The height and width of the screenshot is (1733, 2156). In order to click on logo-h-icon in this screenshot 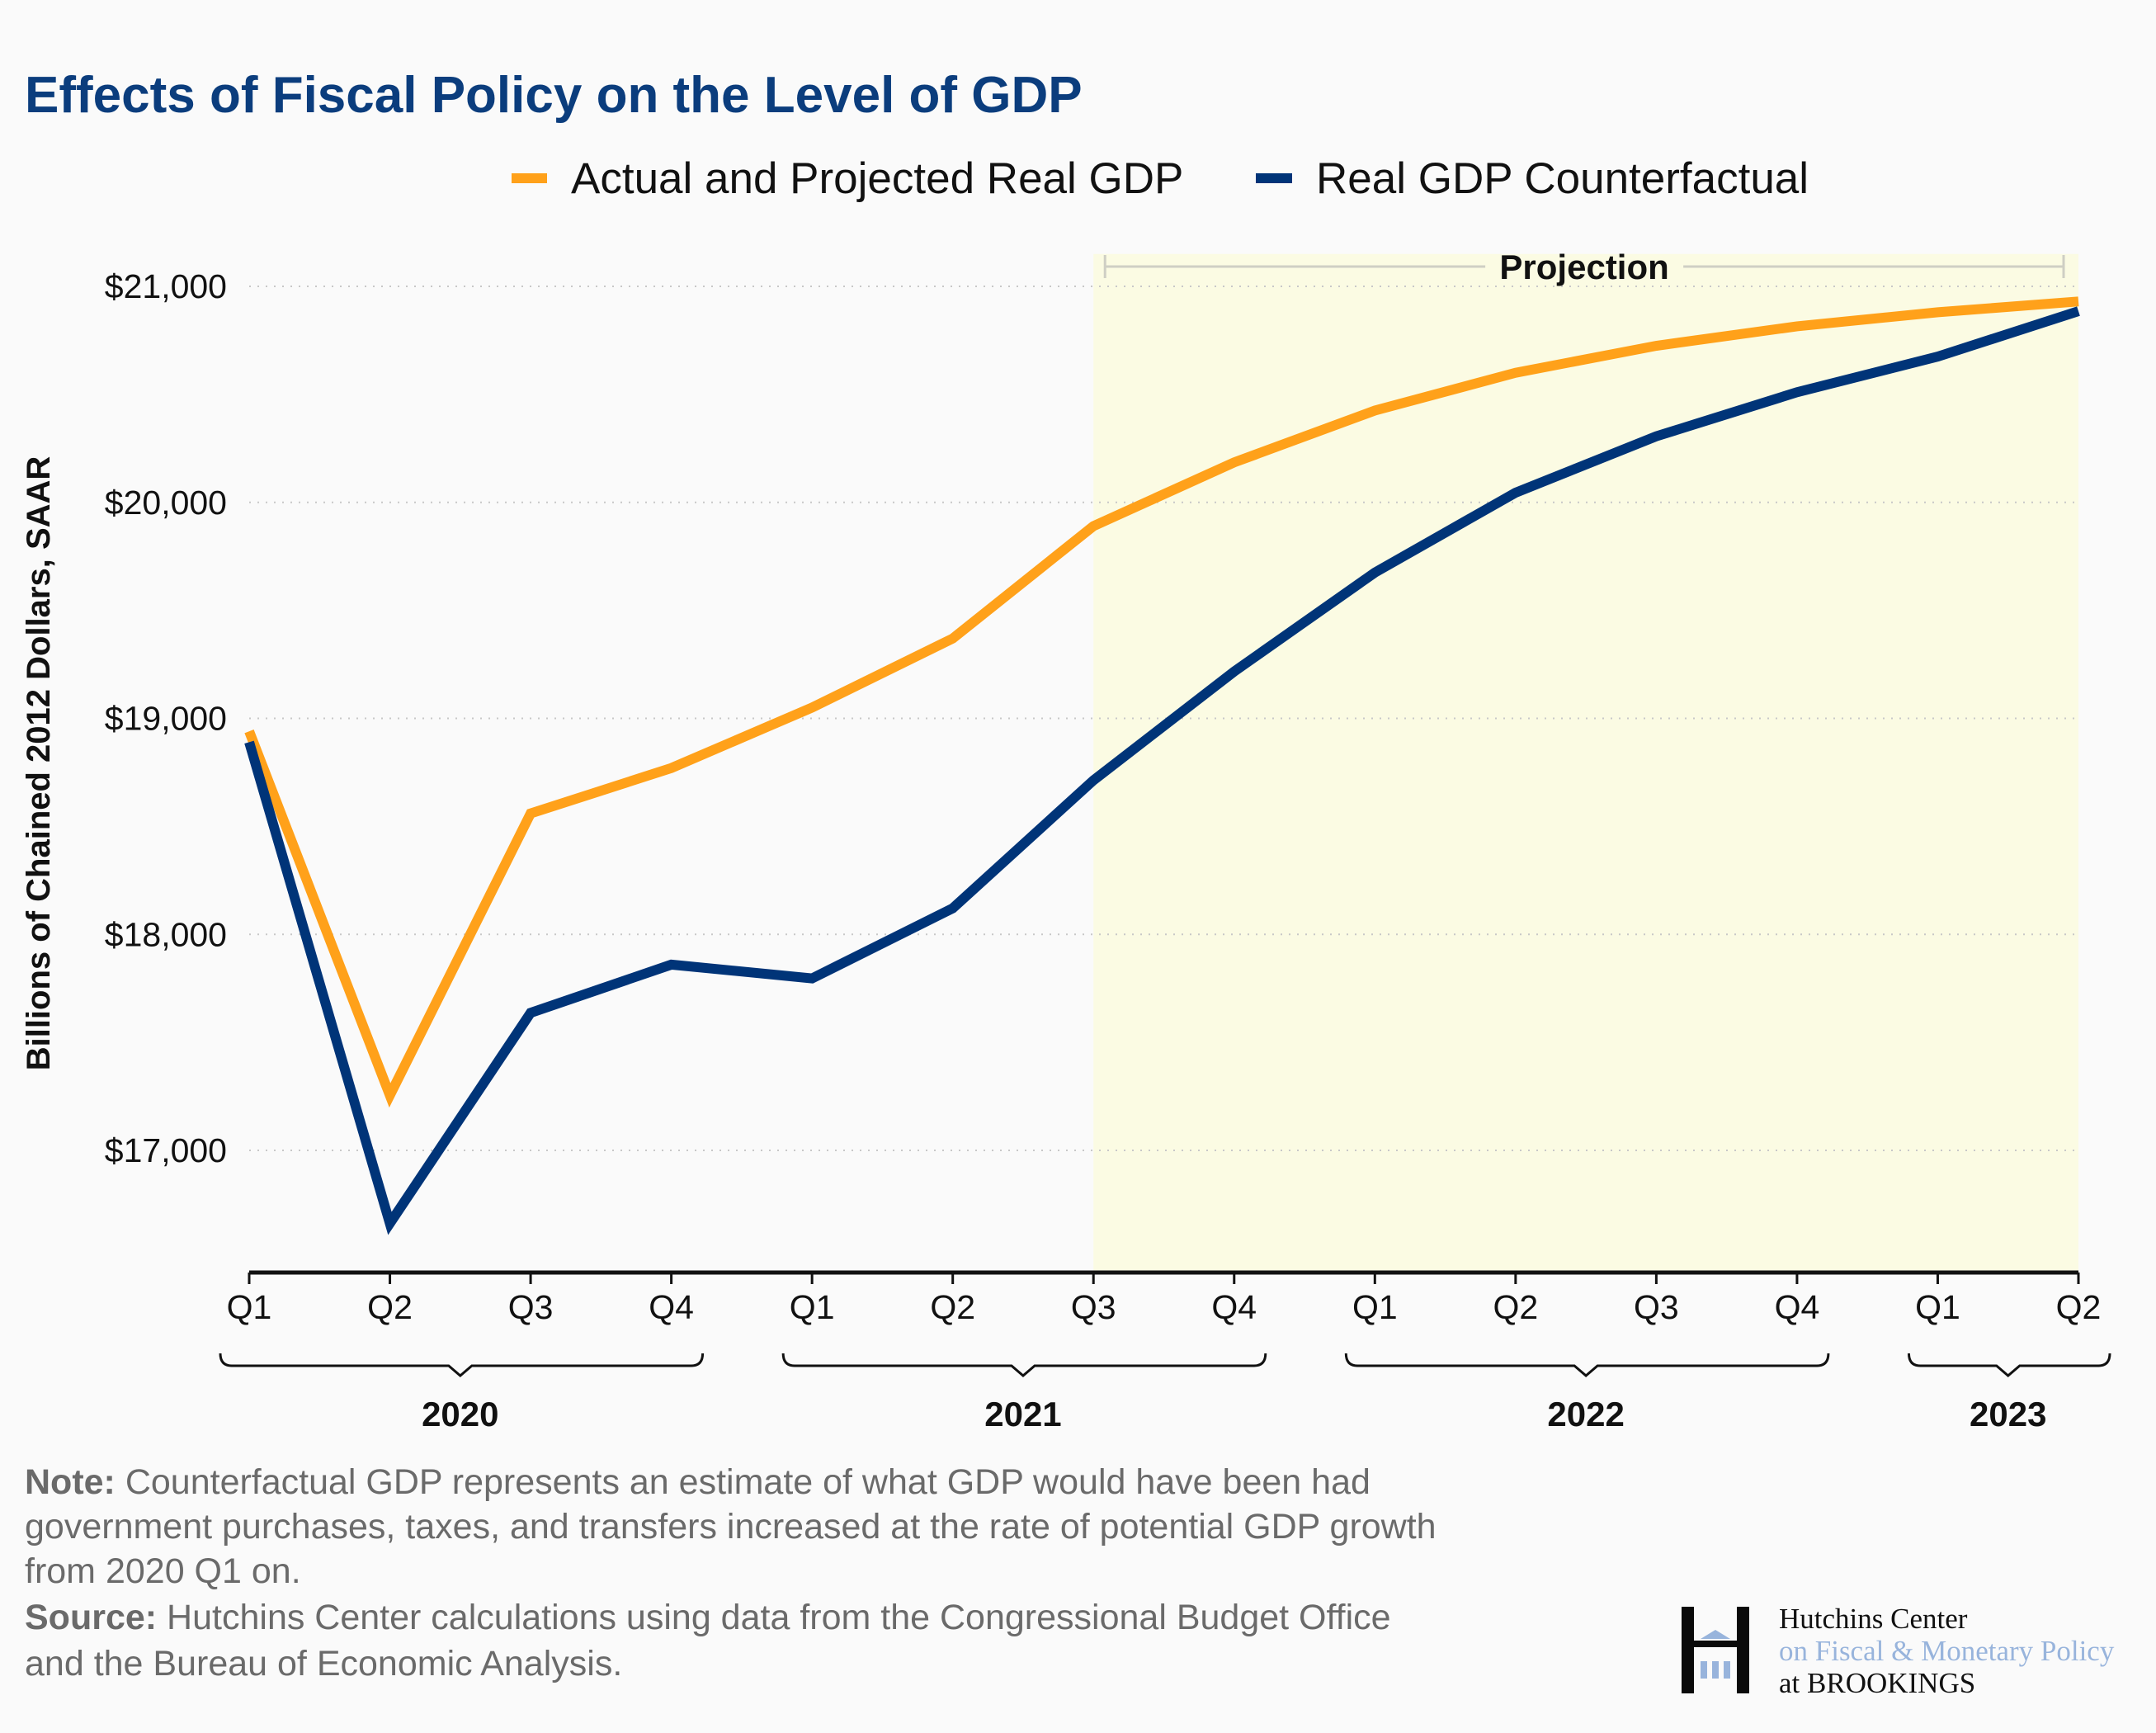, I will do `click(1715, 1650)`.